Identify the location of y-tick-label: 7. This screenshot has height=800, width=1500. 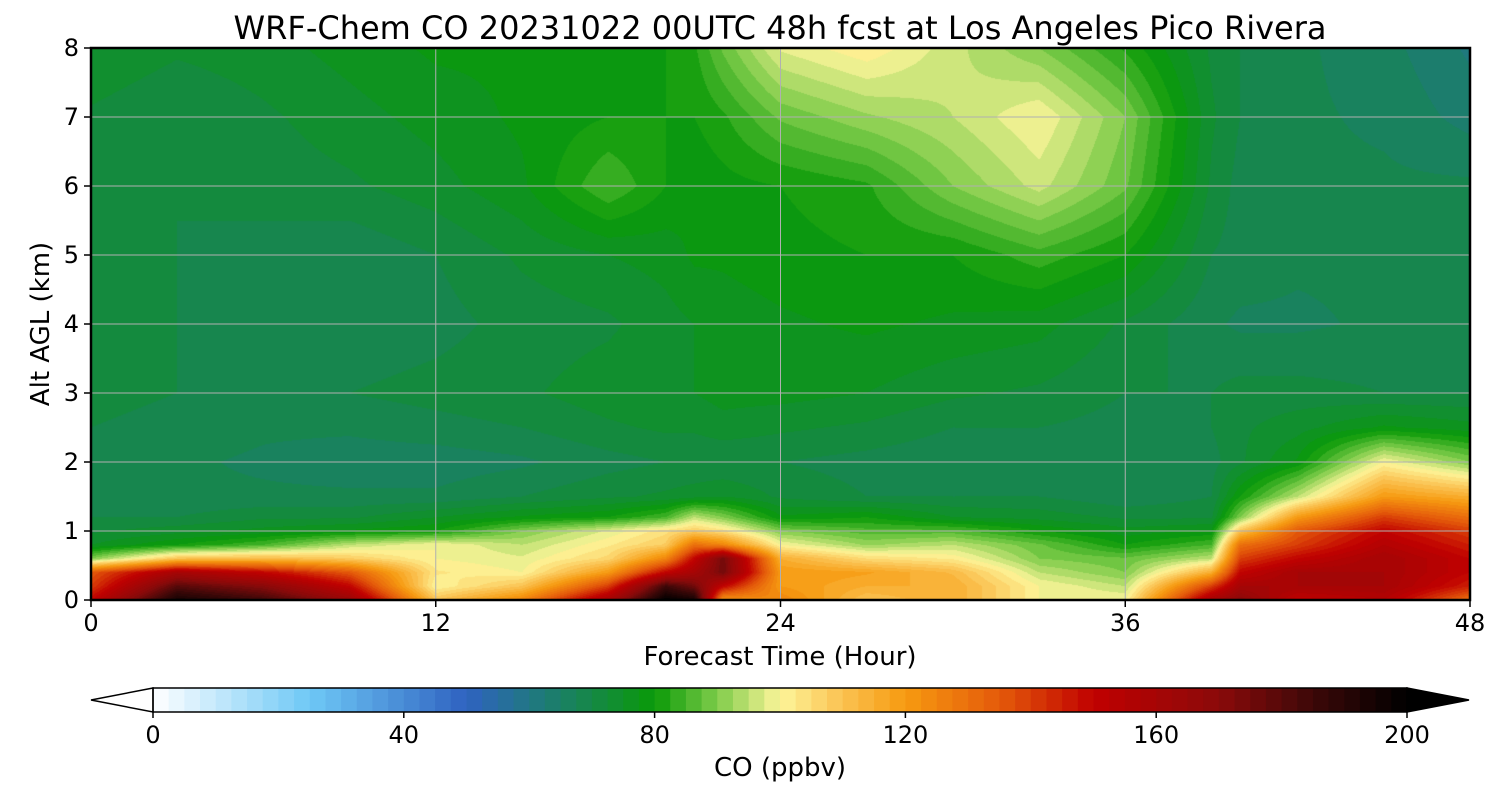
(71, 117).